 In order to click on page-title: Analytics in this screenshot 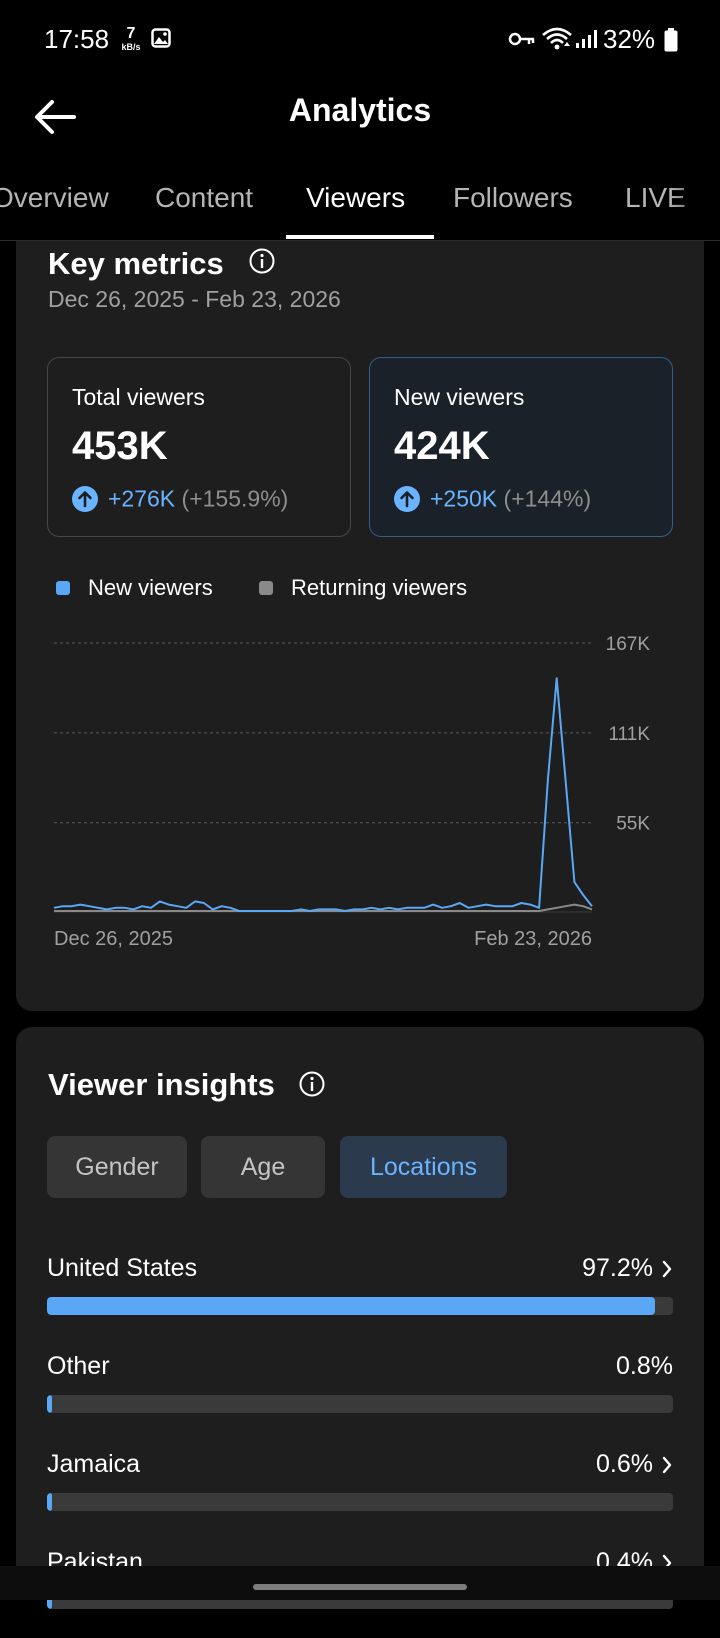, I will do `click(360, 110)`.